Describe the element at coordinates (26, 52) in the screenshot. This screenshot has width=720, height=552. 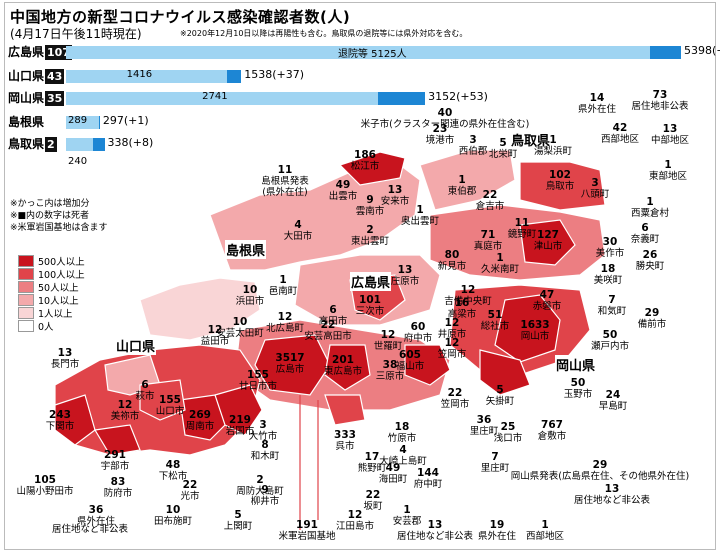
I see `bar-pref-name: 広島県` at that location.